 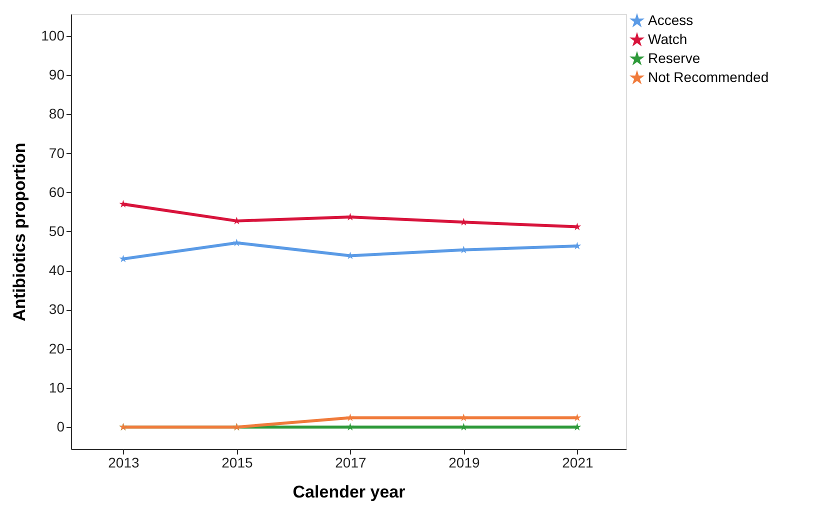 I want to click on x-tick-label: 2019, so click(x=464, y=462).